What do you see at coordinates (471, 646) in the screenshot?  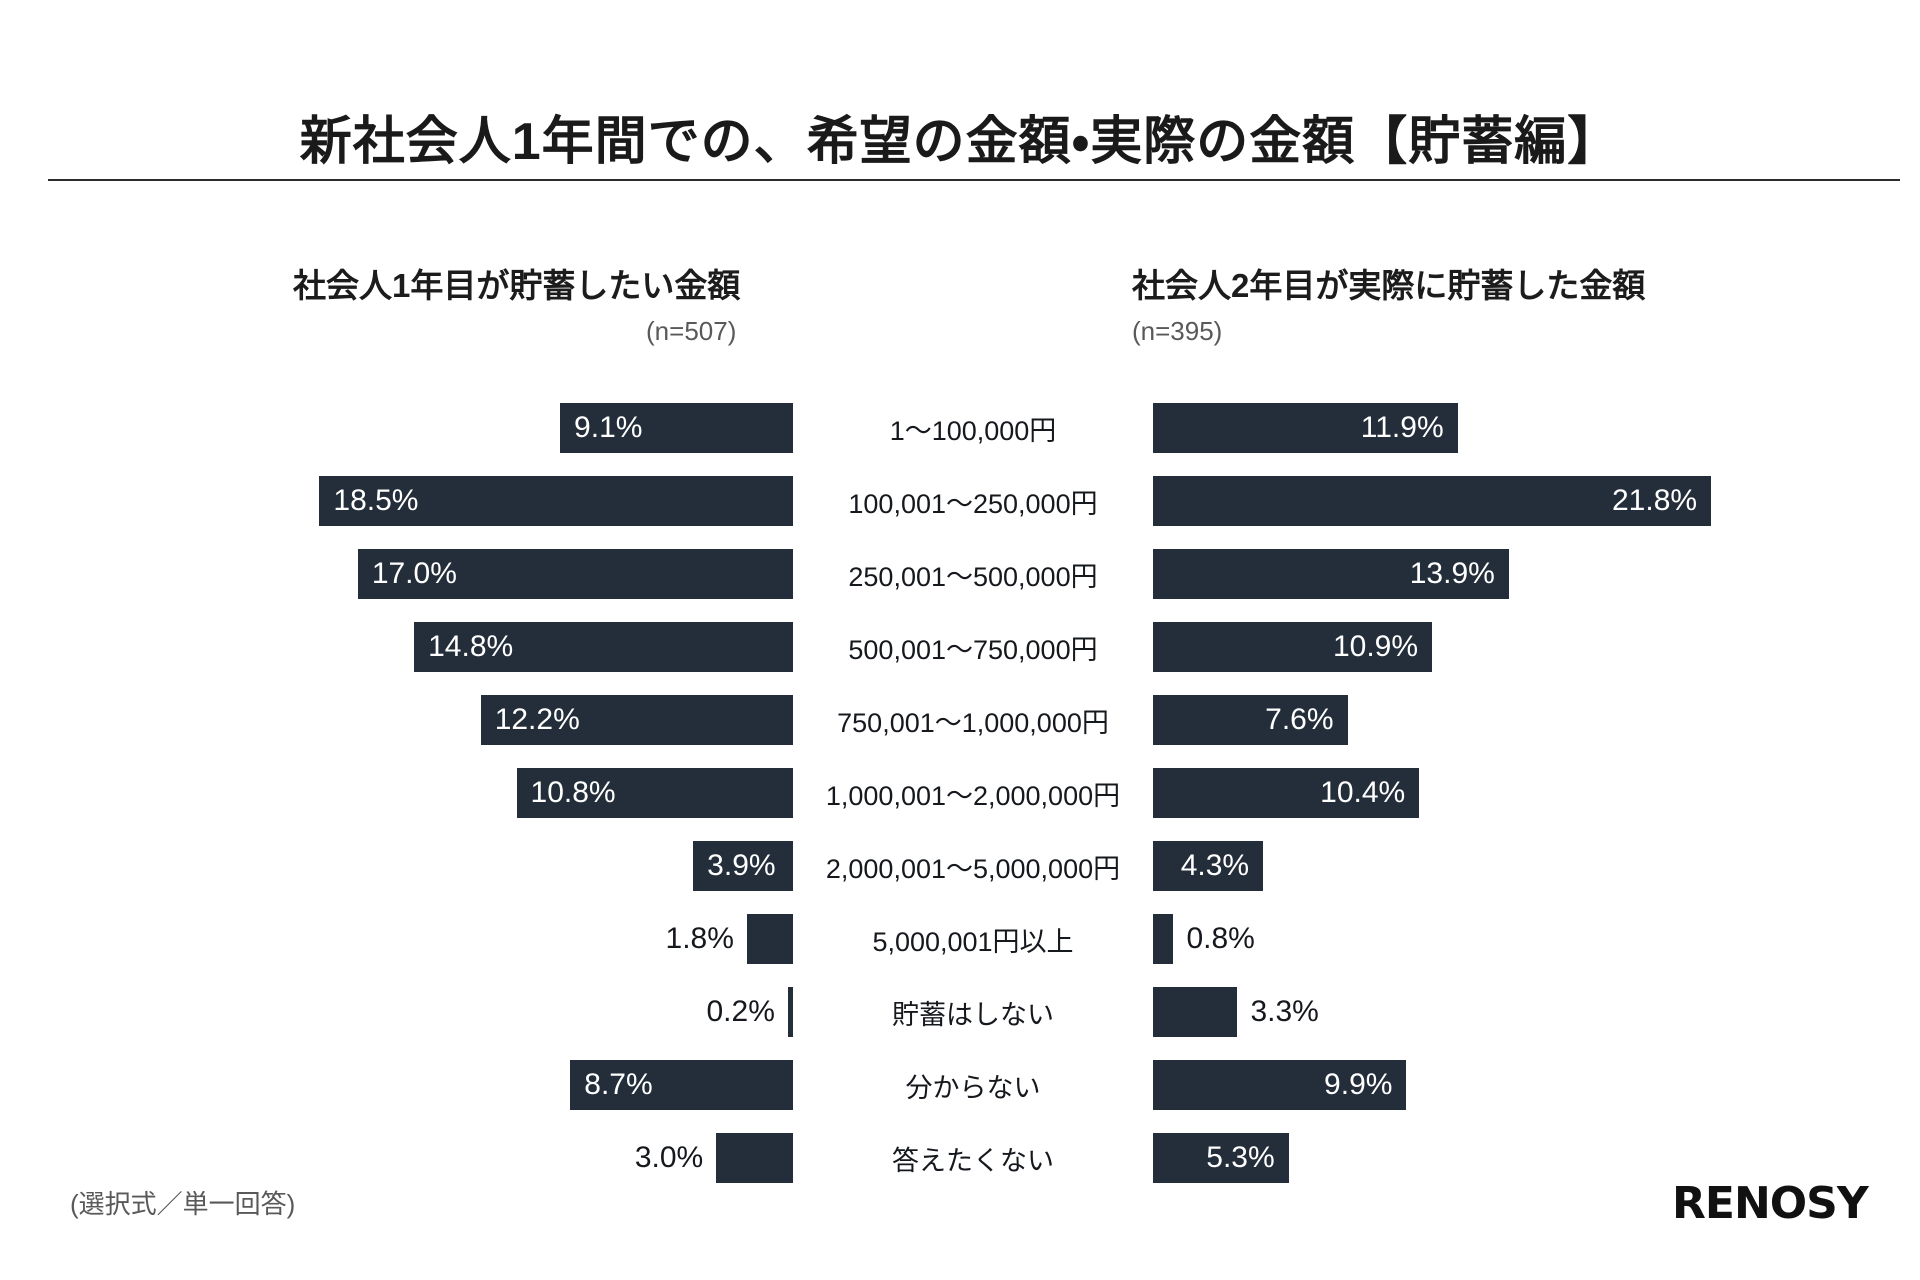 I see `left-value-label: 14.8%` at bounding box center [471, 646].